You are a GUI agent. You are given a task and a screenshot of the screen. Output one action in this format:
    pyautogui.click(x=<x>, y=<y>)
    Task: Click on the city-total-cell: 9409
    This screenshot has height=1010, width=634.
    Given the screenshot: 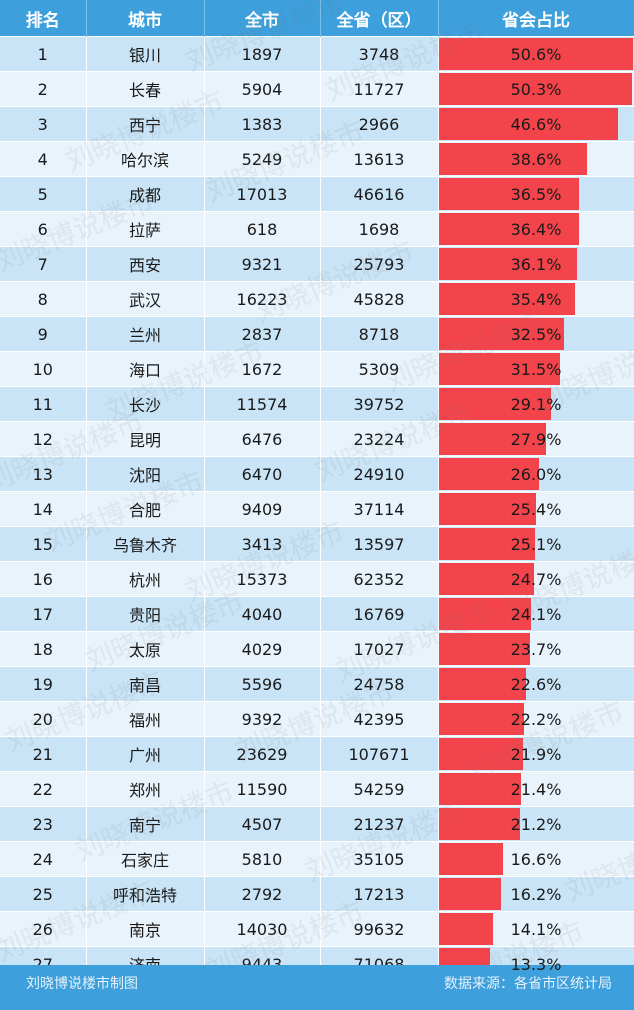 What is the action you would take?
    pyautogui.click(x=262, y=509)
    